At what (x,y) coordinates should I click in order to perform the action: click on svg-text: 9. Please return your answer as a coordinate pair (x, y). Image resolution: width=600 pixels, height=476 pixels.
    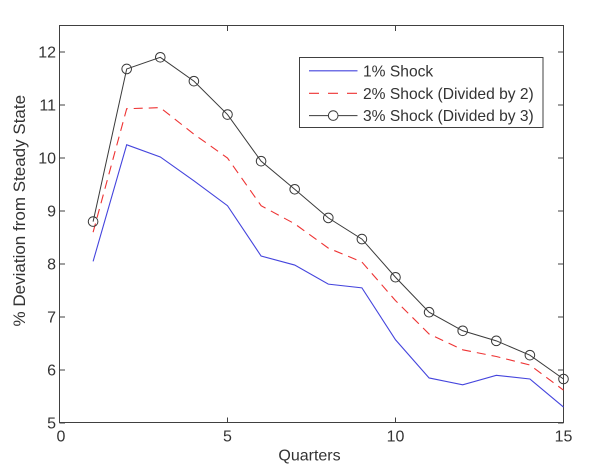
    Looking at the image, I should click on (51, 212).